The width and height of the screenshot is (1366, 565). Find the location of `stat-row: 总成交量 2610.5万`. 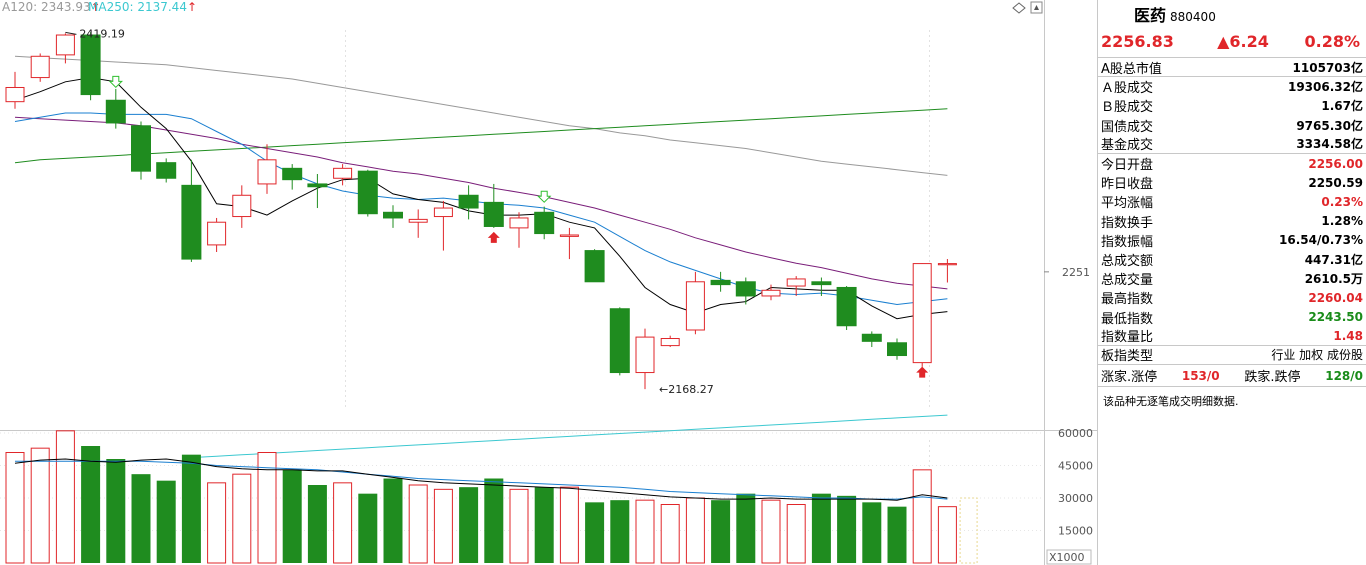

stat-row: 总成交量 2610.5万 is located at coordinates (1232, 278).